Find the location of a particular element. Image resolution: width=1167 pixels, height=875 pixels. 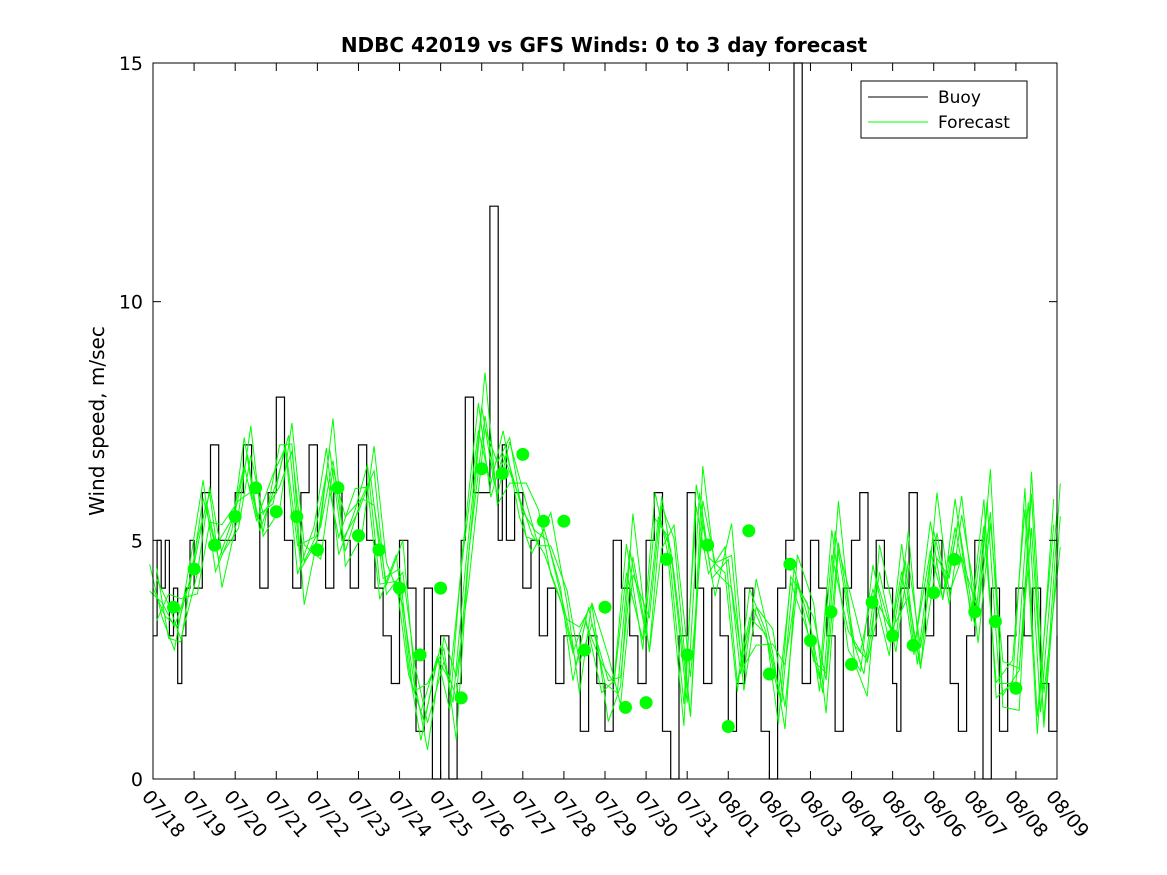

x-tick-label: 08/02 is located at coordinates (780, 814).